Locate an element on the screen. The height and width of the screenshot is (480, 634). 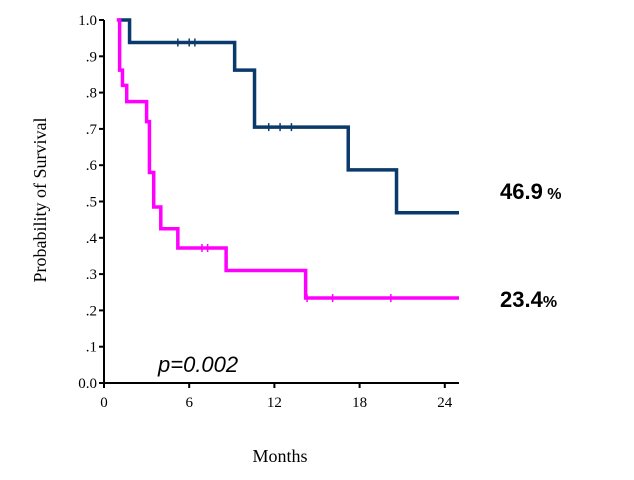
series-end-label-1: 46.9 % is located at coordinates (531, 191).